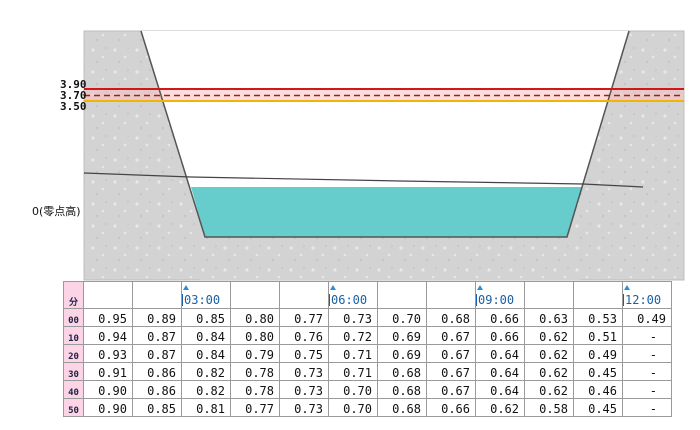  What do you see at coordinates (255, 335) in the screenshot?
I see `water-level-cell: 0.80` at bounding box center [255, 335].